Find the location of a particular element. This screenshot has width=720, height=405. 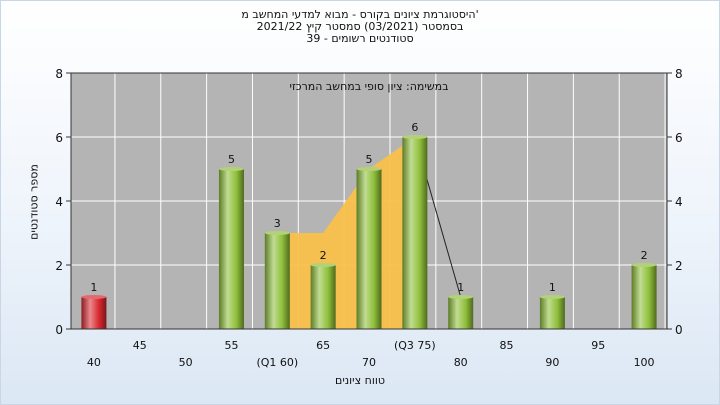

bar-value-label-80: 1 is located at coordinates (460, 287).